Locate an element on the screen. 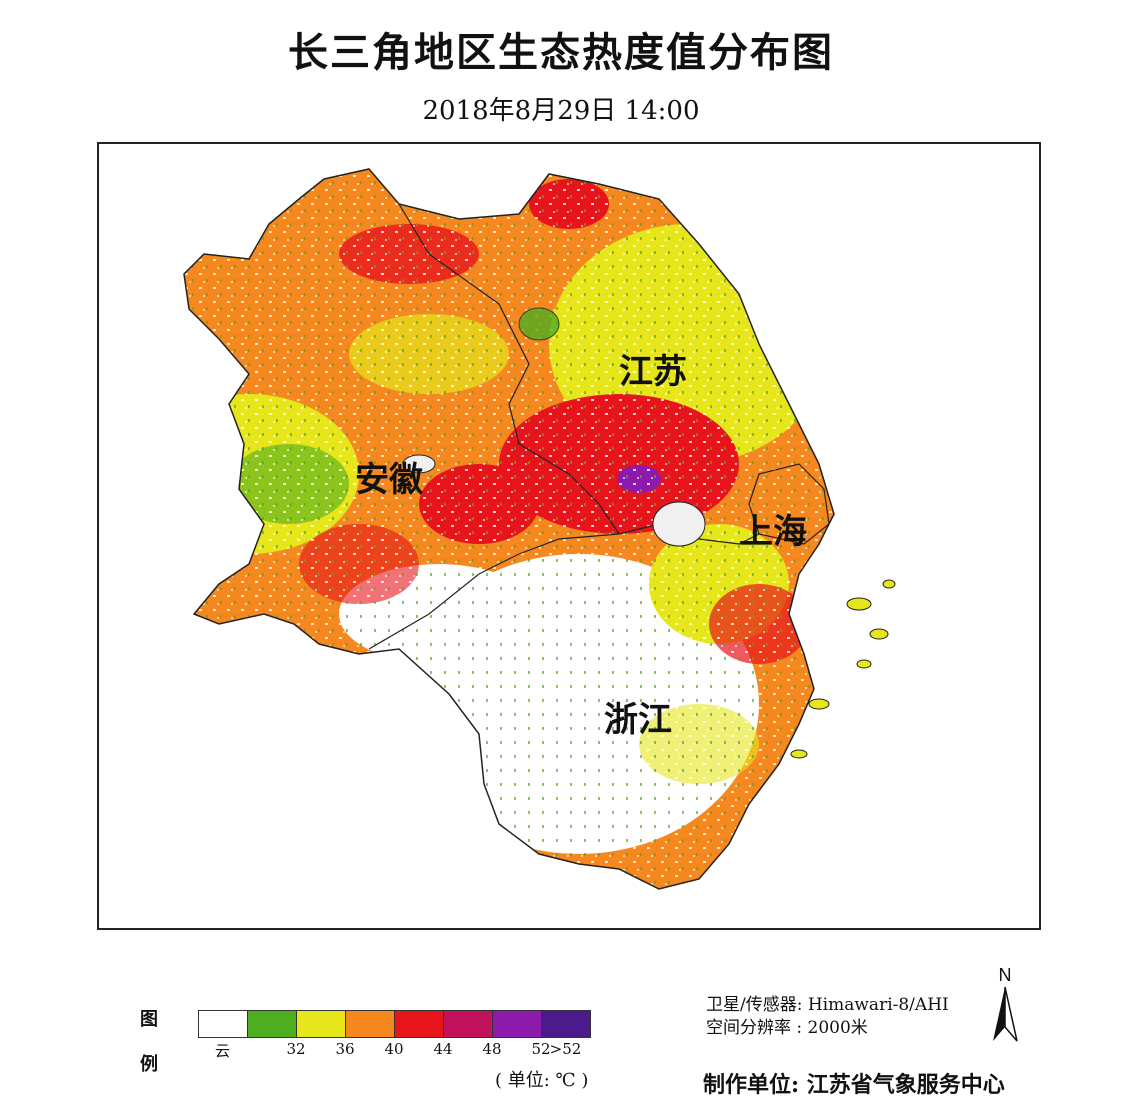 The height and width of the screenshot is (1108, 1122). legend-tick-label: 36 is located at coordinates (345, 1049).